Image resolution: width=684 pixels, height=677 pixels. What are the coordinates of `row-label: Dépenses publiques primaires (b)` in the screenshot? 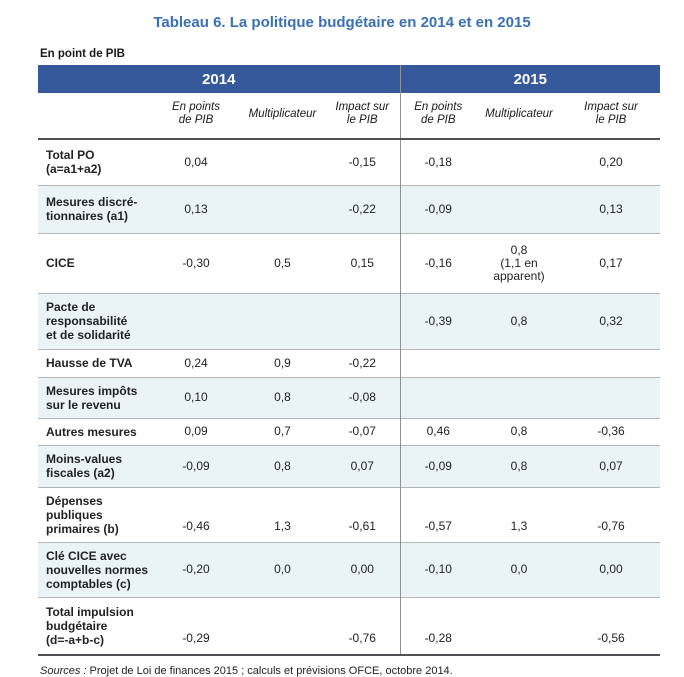 It's located at (82, 514).